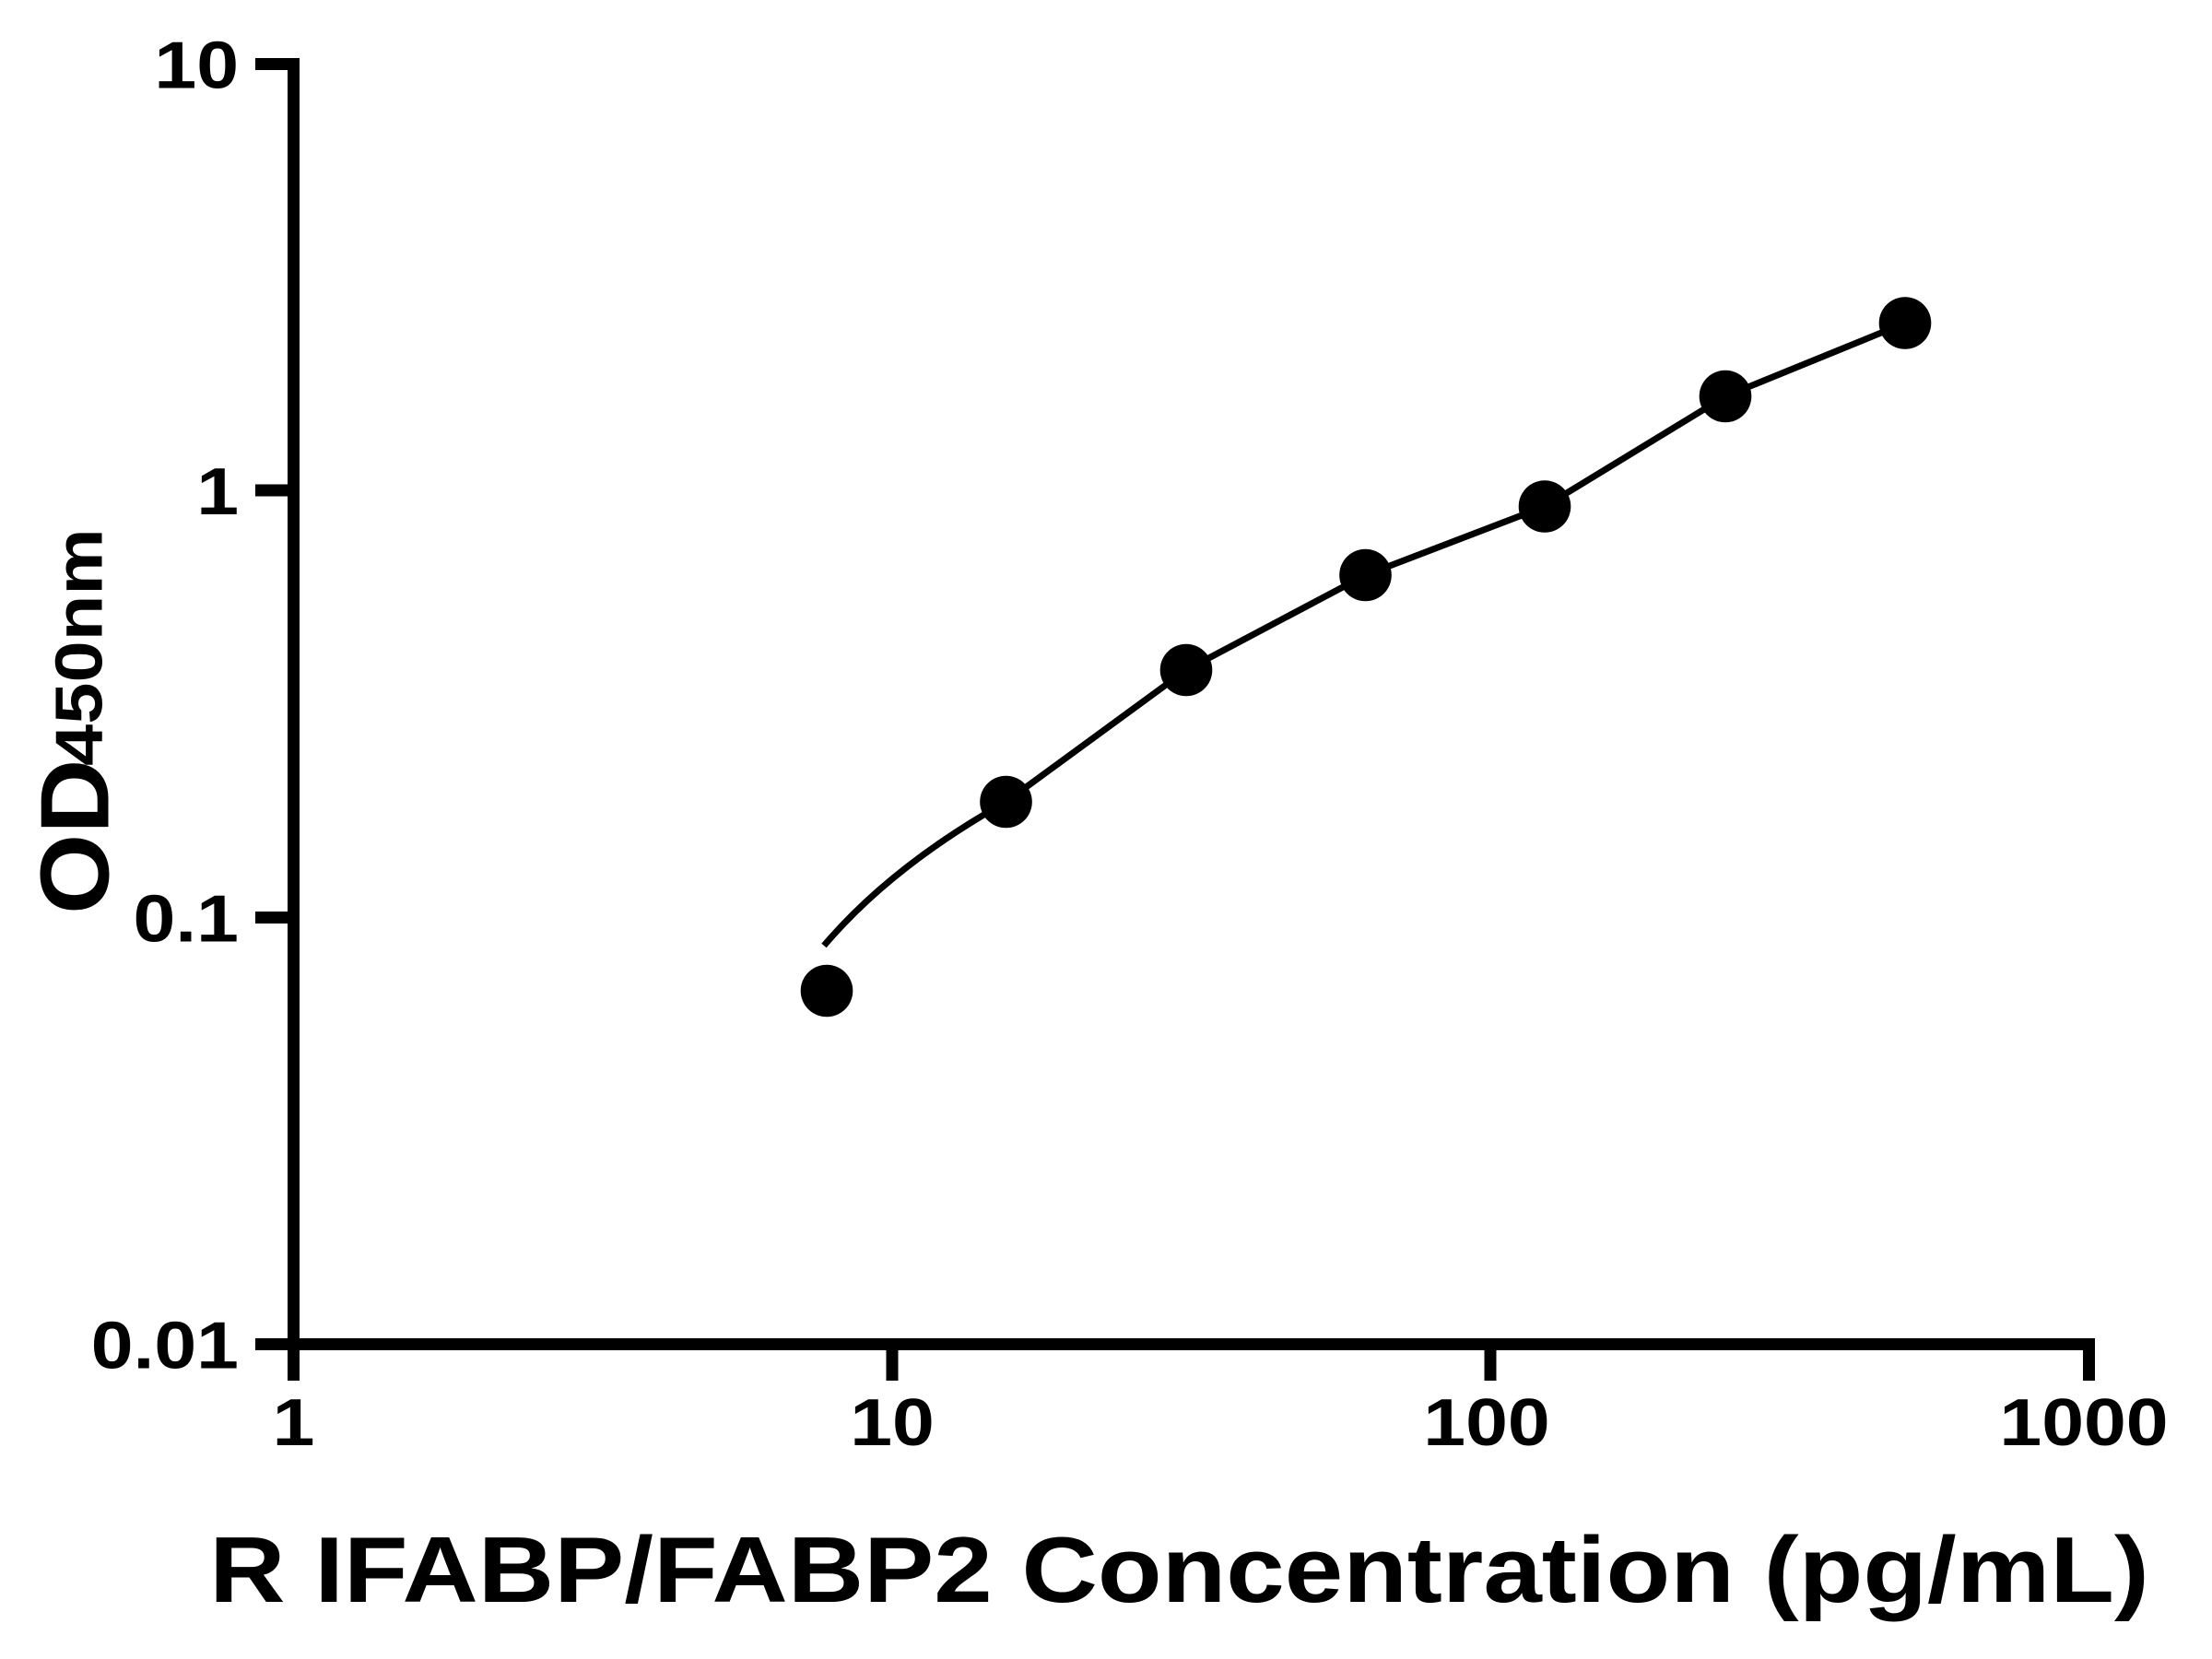 The width and height of the screenshot is (2212, 1659). I want to click on svg-text:R IFABP/FABP2 Concentration (p: R IFABP/FABP2 Concentration (pg/mL), so click(1179, 1569).